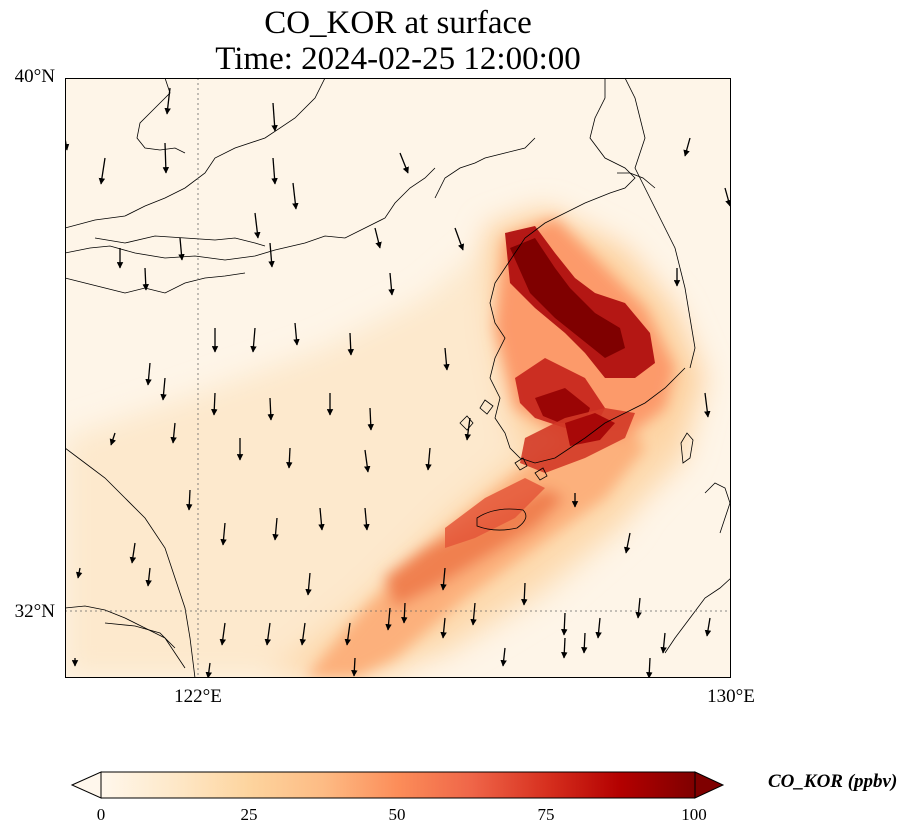 This screenshot has height=836, width=920. What do you see at coordinates (398, 59) in the screenshot?
I see `map-title-line2: Time: 2024-02-25 12:00:00` at bounding box center [398, 59].